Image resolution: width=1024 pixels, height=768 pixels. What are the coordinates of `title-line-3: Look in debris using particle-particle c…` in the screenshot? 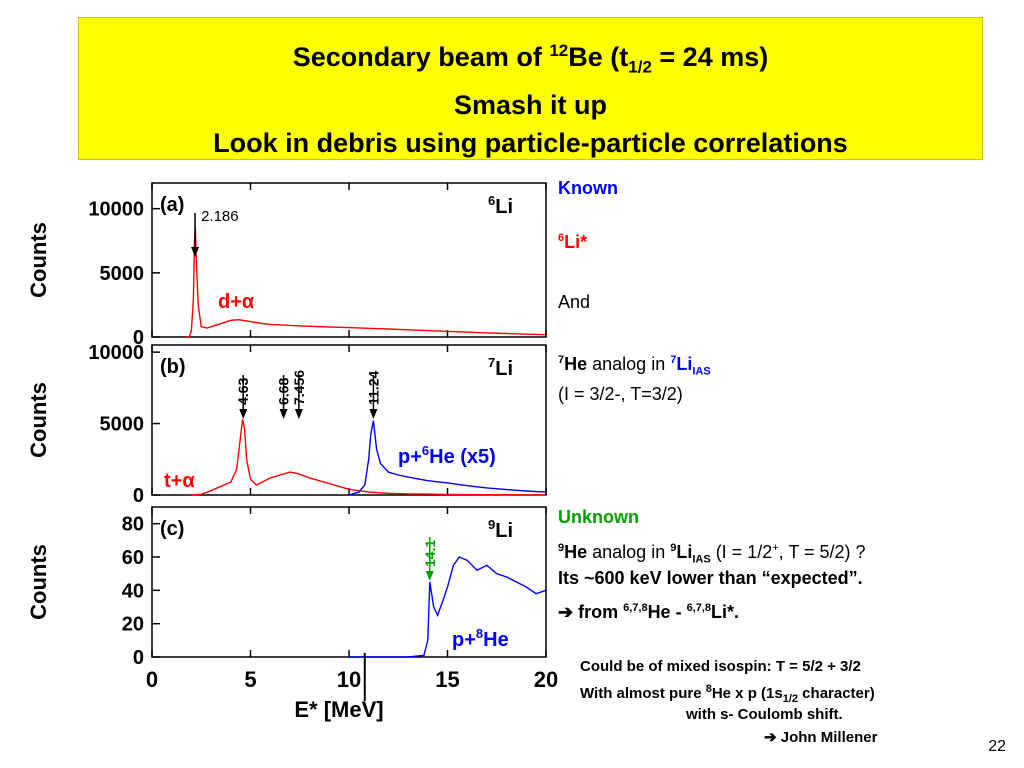 It's located at (530, 143).